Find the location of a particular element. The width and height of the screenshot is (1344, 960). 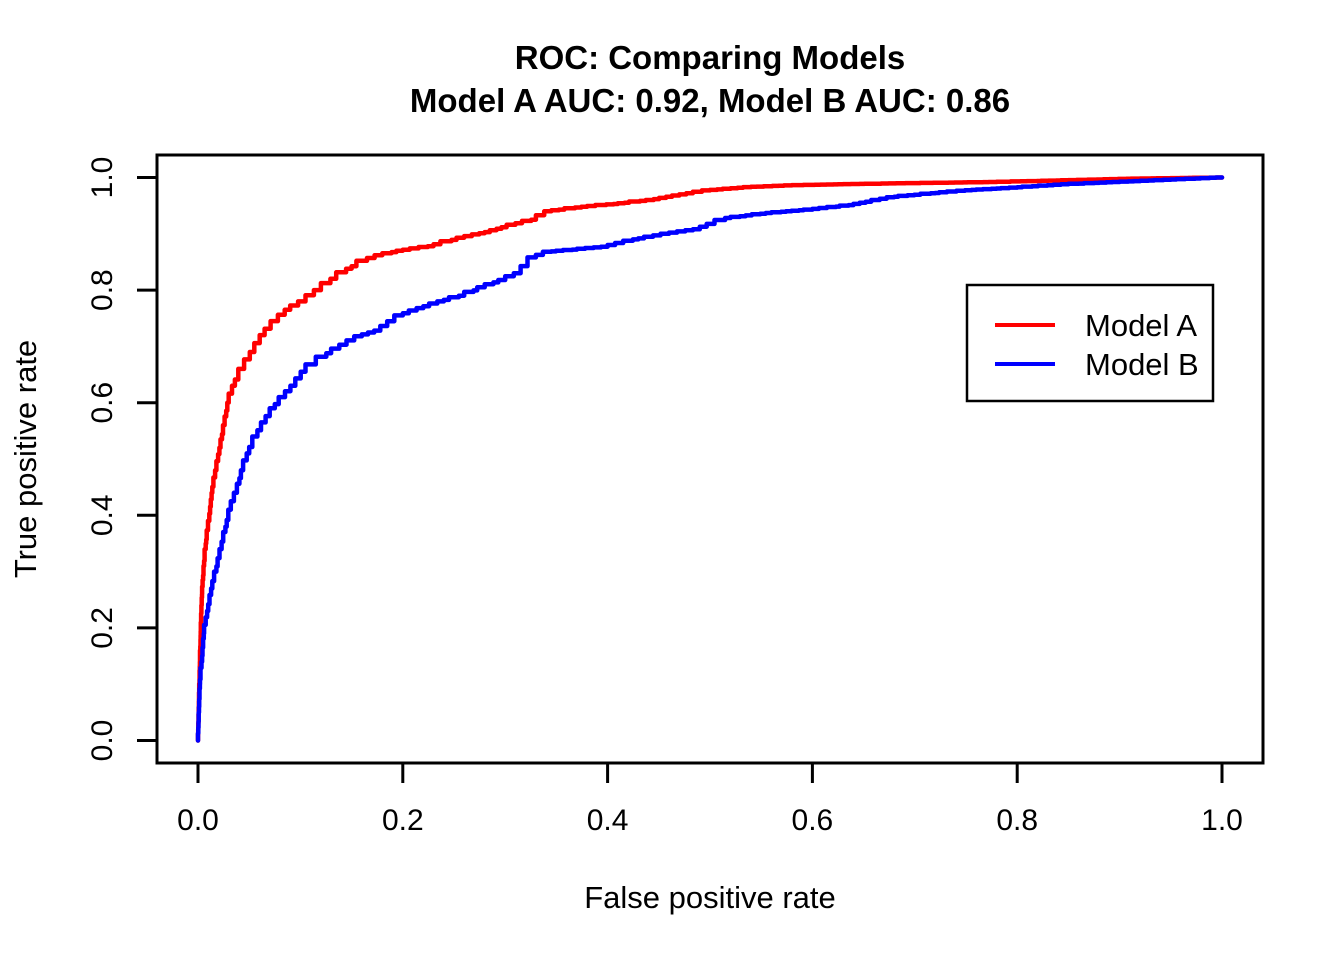

legend: Model A Model B is located at coordinates (1090, 343).